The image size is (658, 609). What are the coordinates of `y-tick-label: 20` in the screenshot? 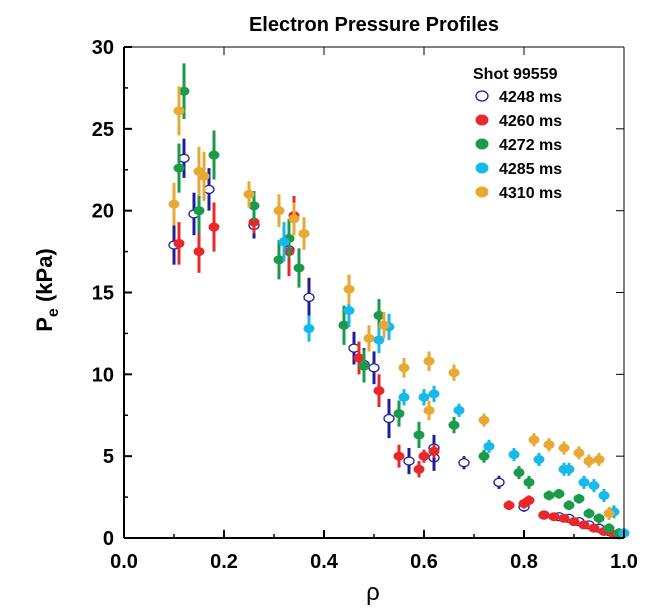 It's located at (103, 212).